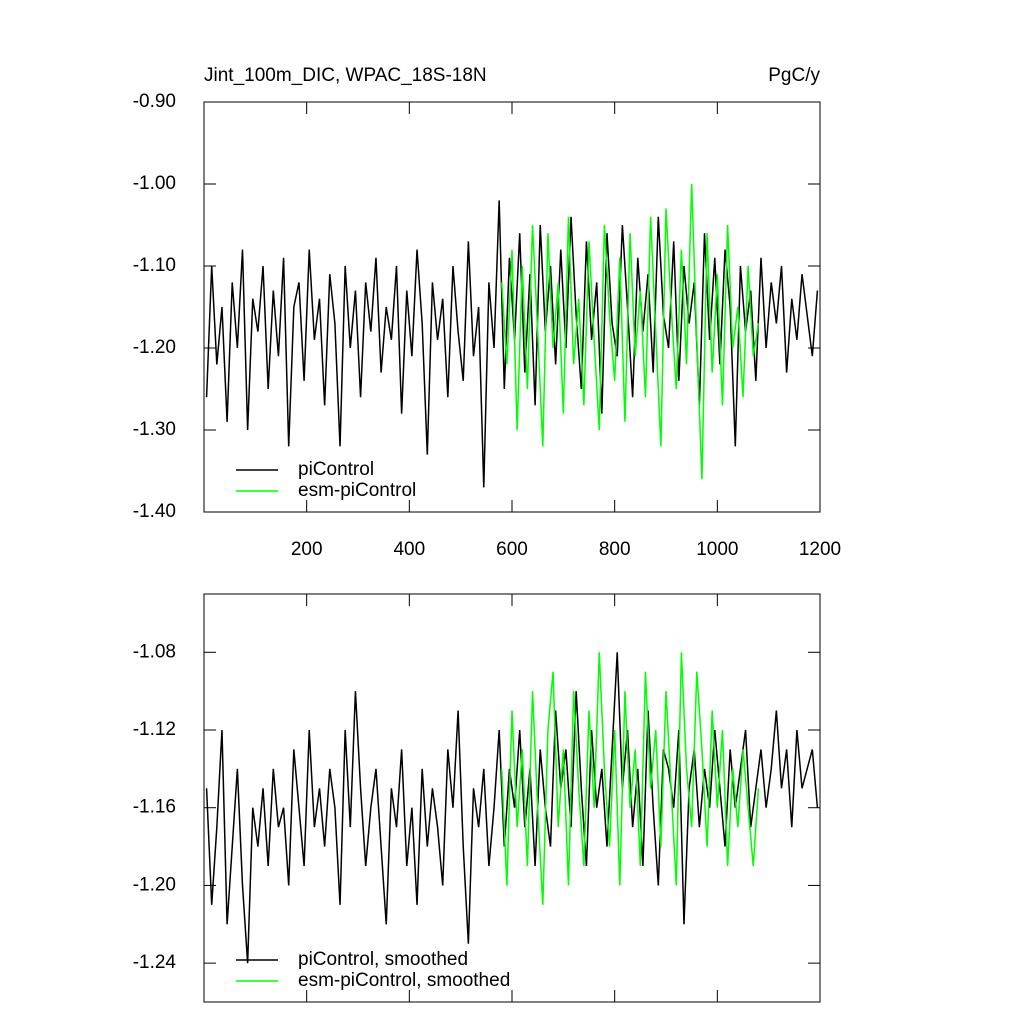 The height and width of the screenshot is (1029, 1024). Describe the element at coordinates (820, 549) in the screenshot. I see `x-tick-label: 1200` at that location.